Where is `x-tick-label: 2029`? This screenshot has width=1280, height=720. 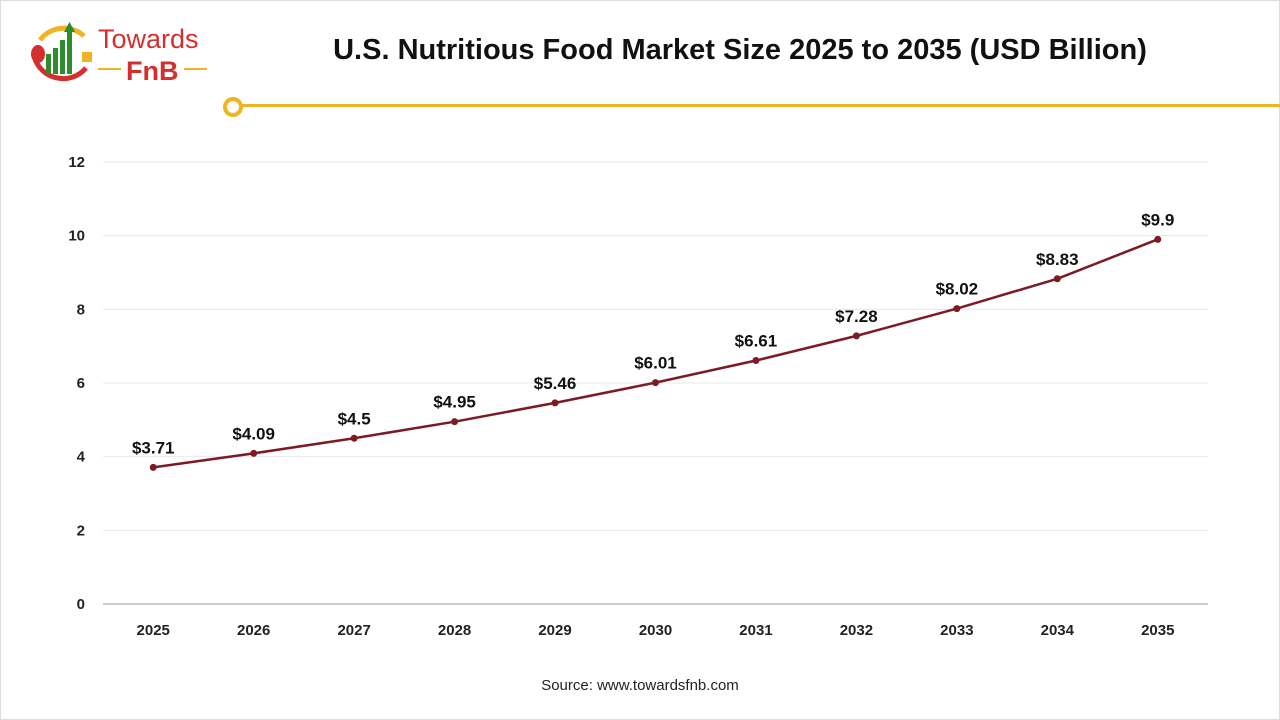
x-tick-label: 2029 is located at coordinates (554, 630).